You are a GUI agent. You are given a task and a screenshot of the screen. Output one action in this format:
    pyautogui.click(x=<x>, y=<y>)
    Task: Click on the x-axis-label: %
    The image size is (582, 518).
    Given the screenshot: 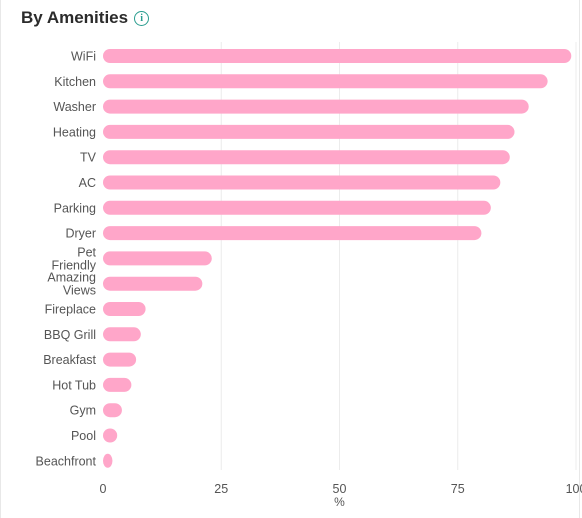 What is the action you would take?
    pyautogui.click(x=339, y=502)
    